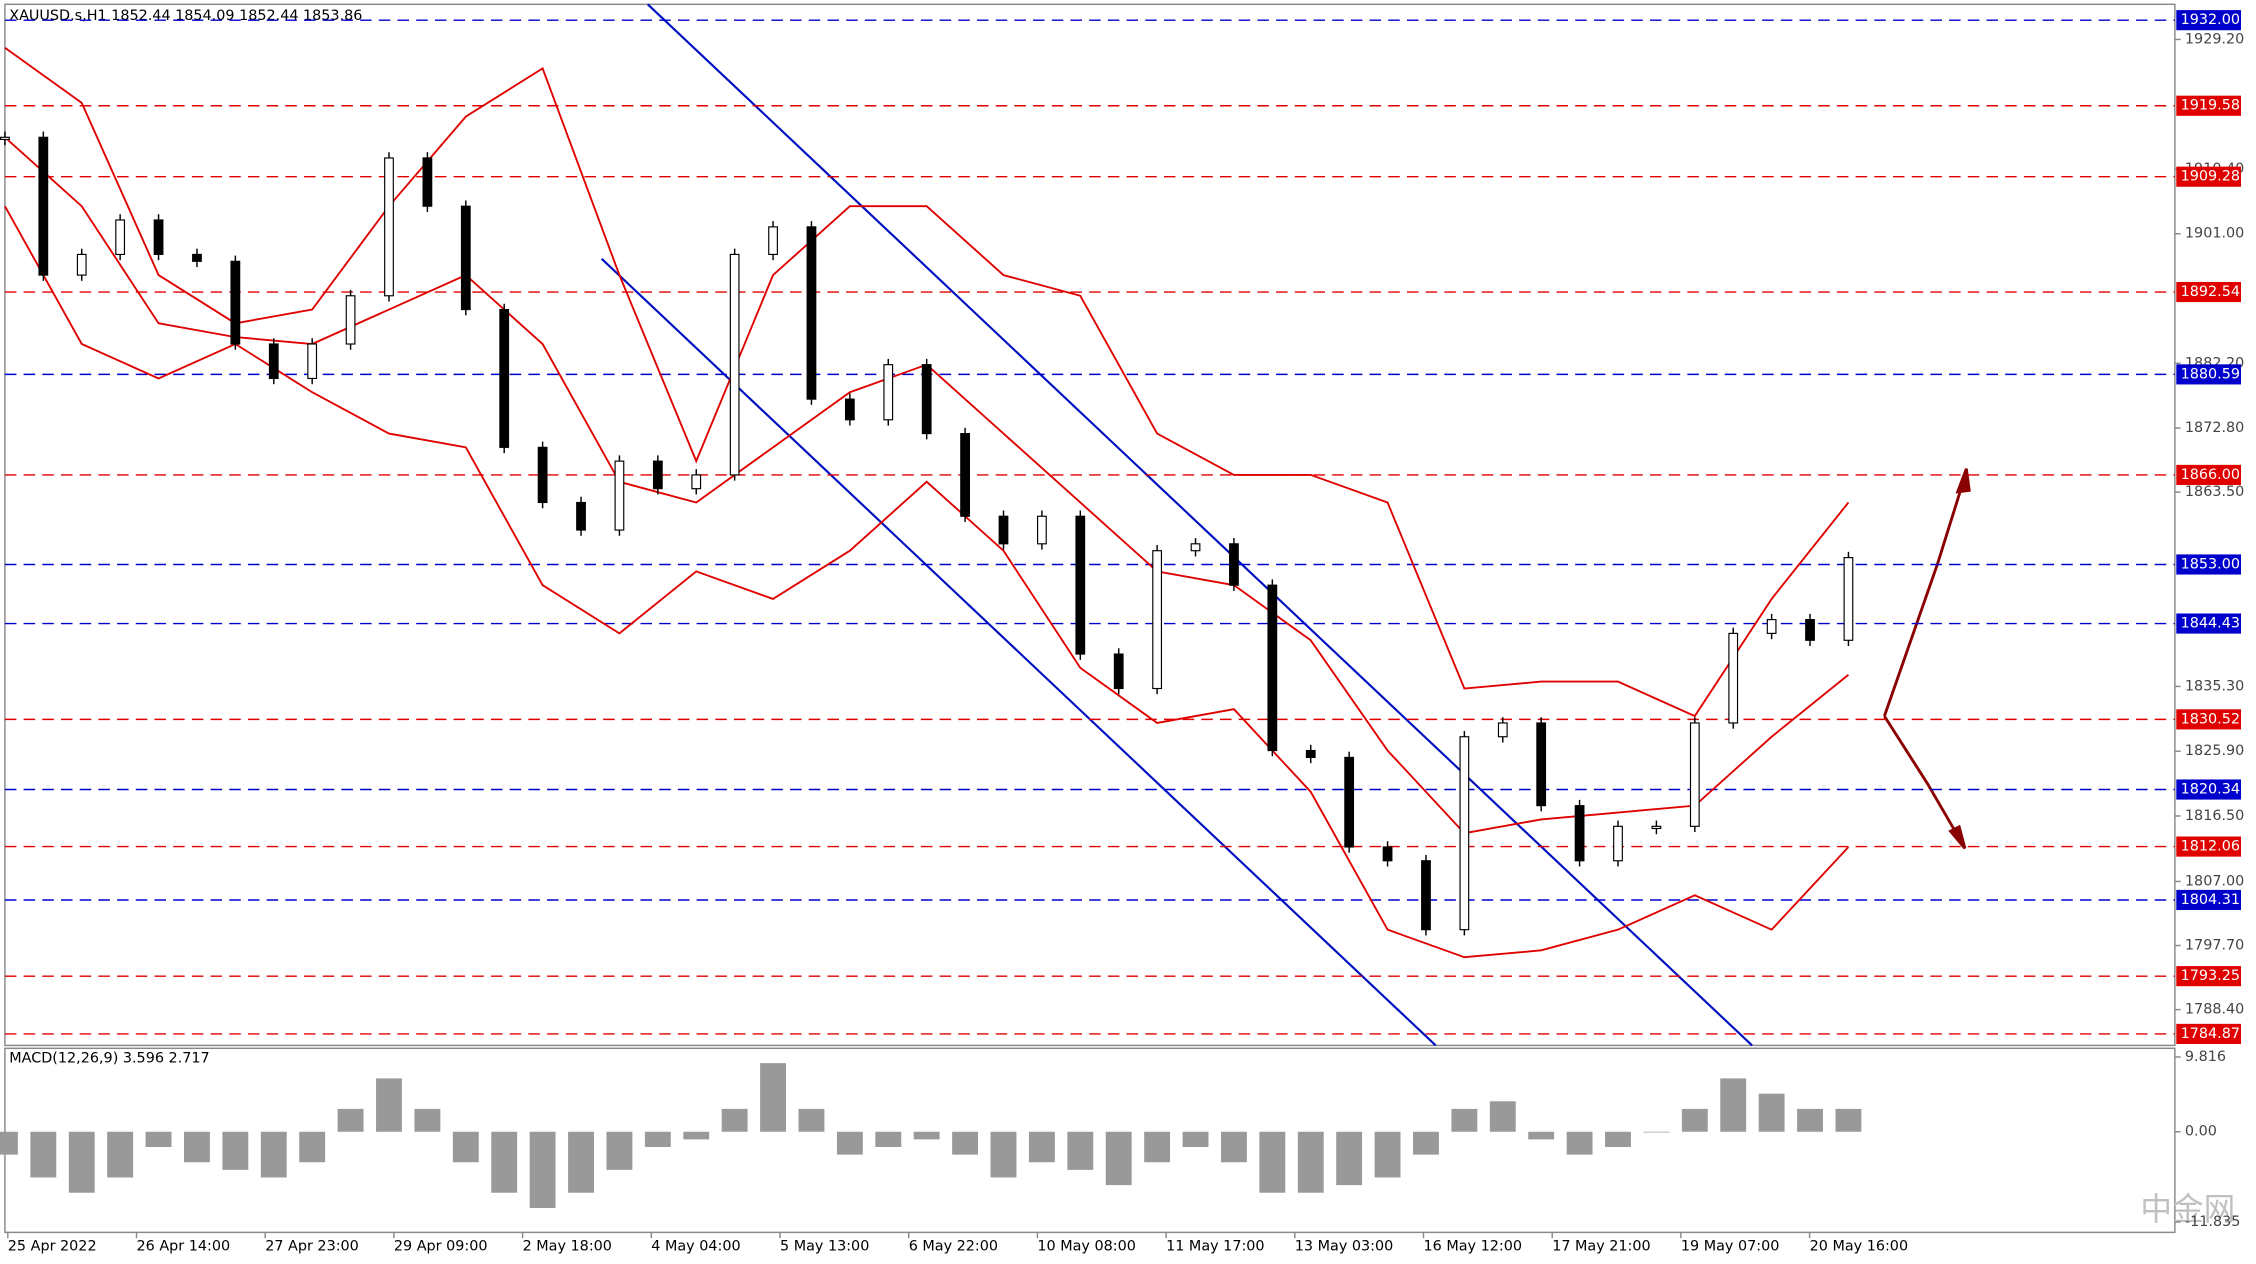 The image size is (2256, 1264). I want to click on forecast-arrows, so click(1927, 659).